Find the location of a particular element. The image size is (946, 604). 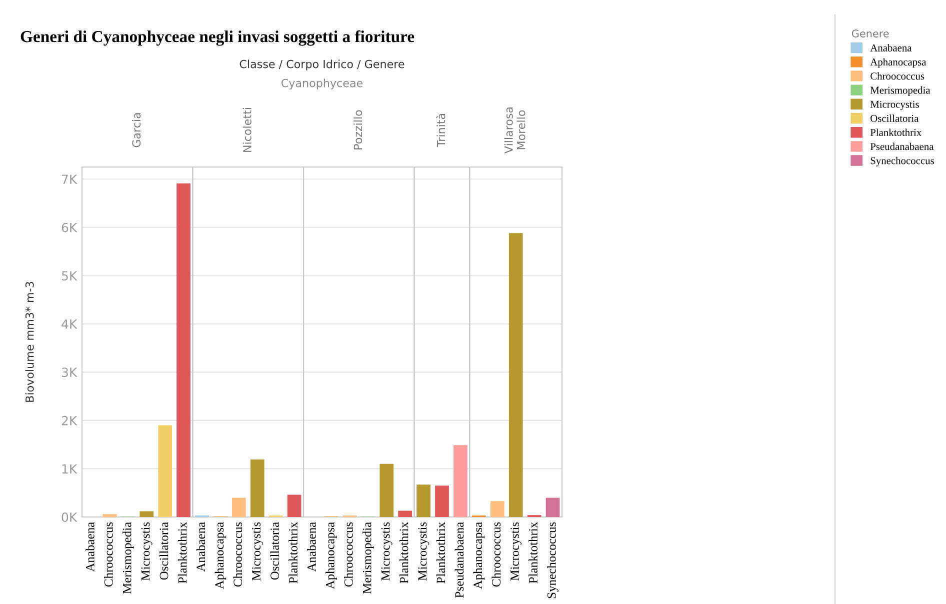

y-tick-label: 7K is located at coordinates (70, 179).